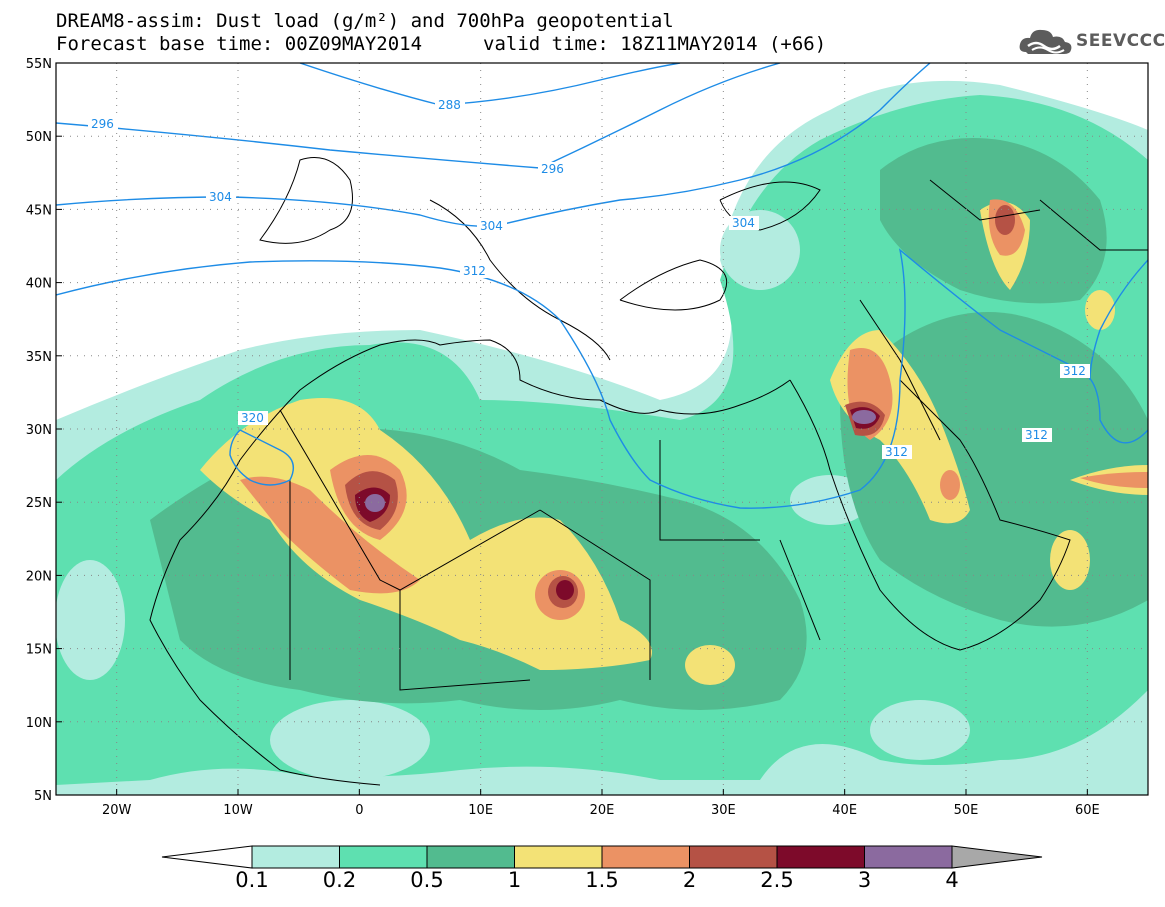  What do you see at coordinates (723, 810) in the screenshot?
I see `lon-tick-label: 30E` at bounding box center [723, 810].